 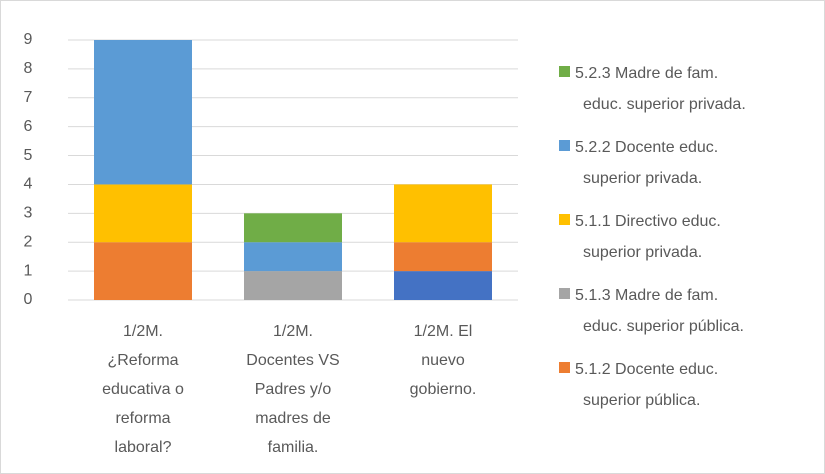 I want to click on text-line: 5.2.2 Docente educ., so click(x=646, y=147).